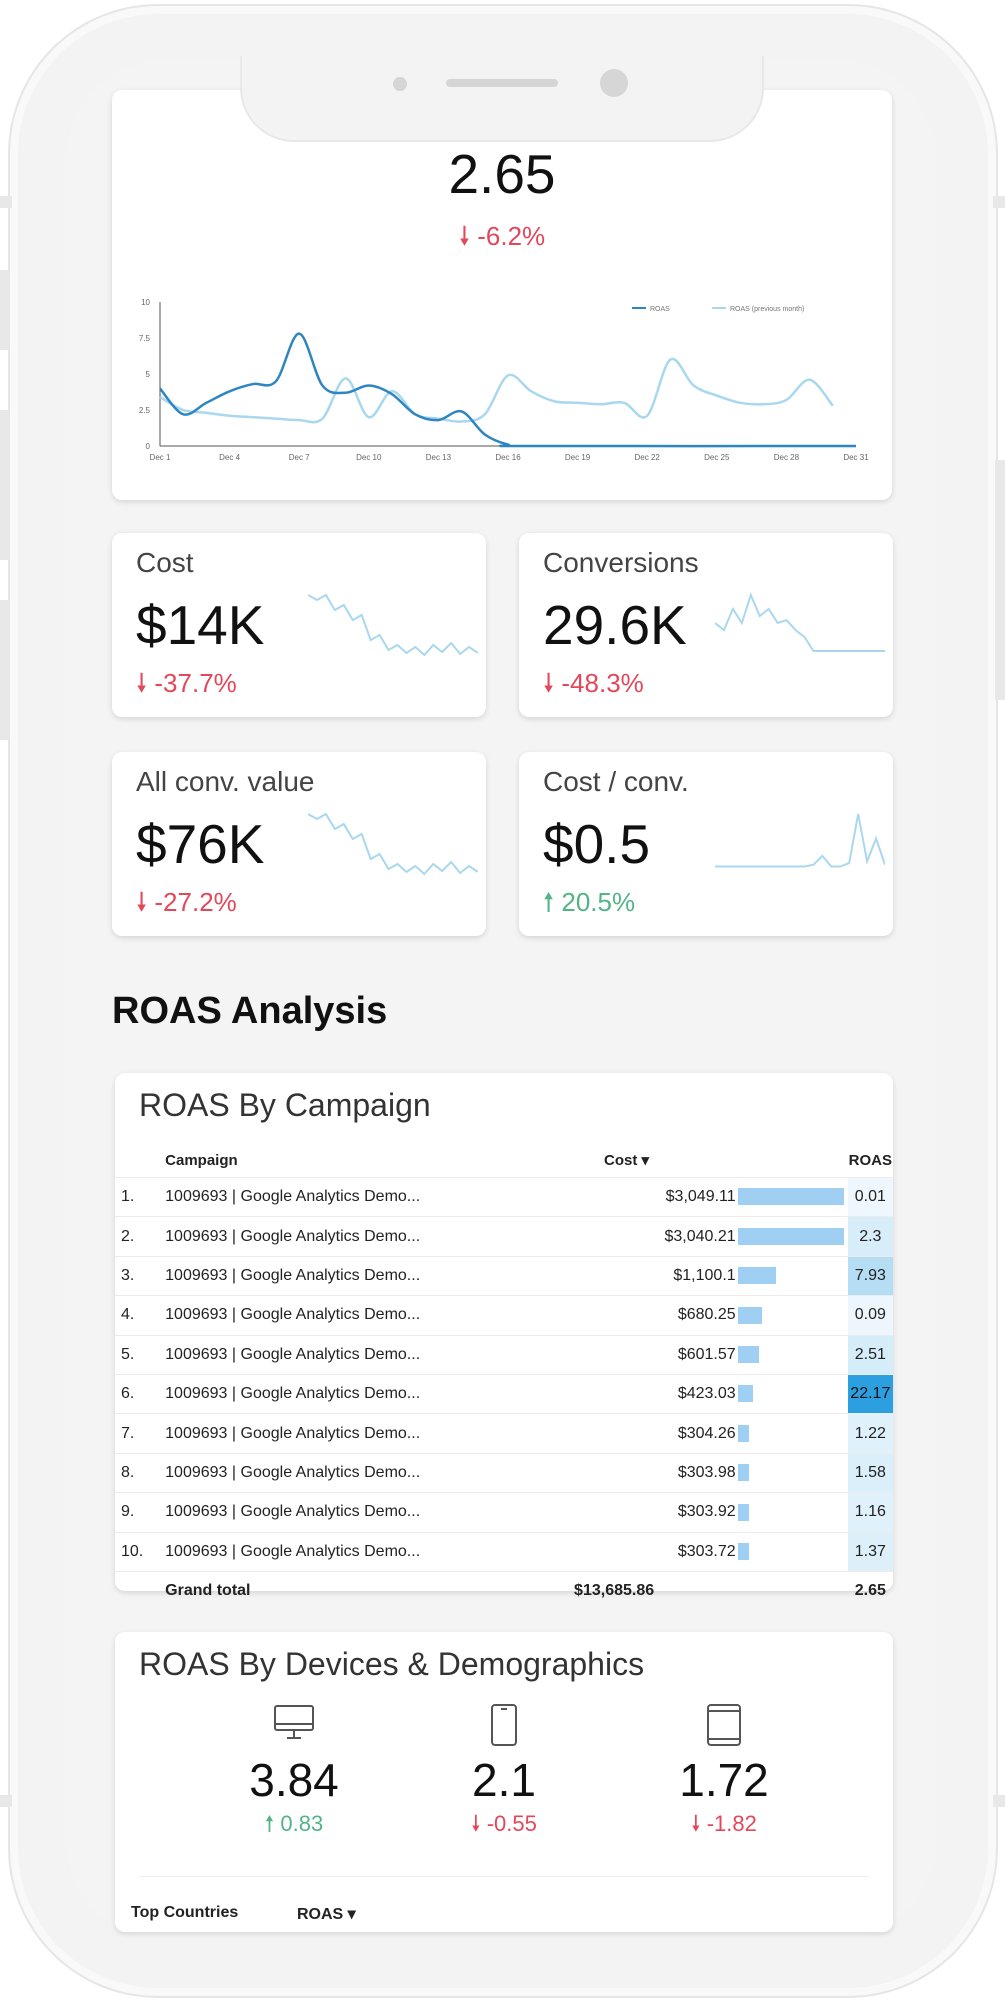 This screenshot has width=1005, height=2000. I want to click on roas-cell: 1.16, so click(870, 1512).